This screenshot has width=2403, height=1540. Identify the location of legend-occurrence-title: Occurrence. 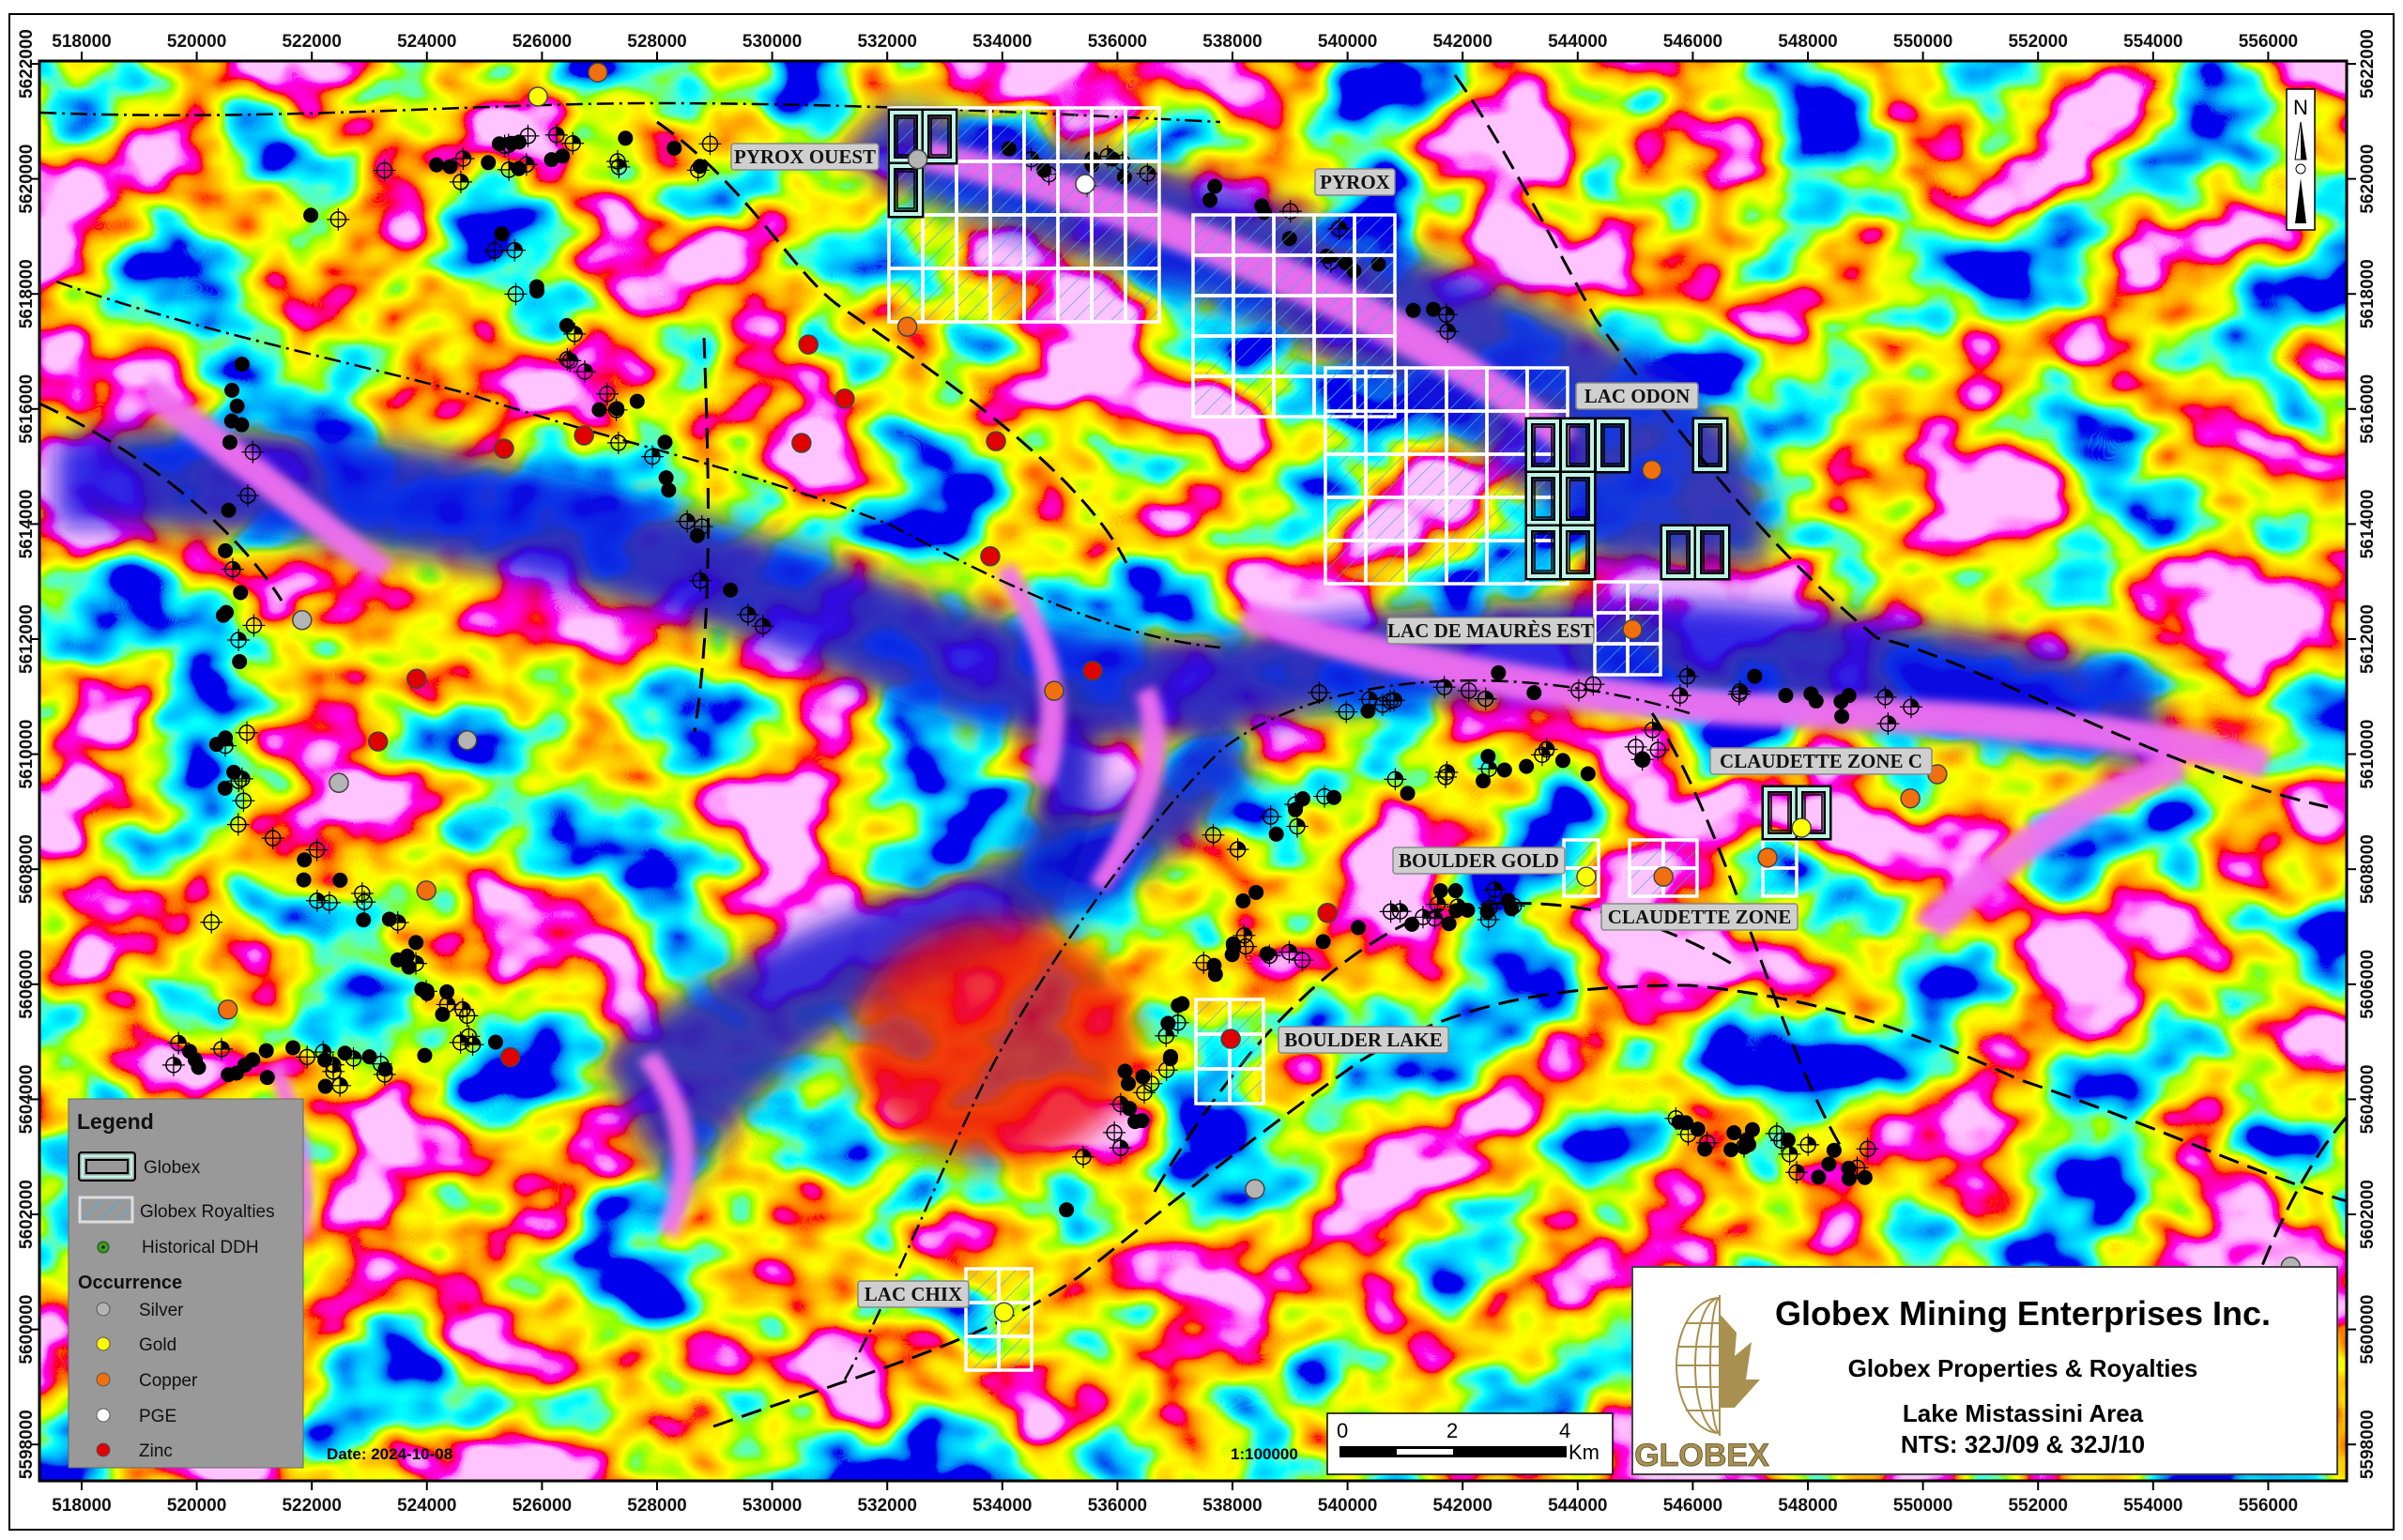
(130, 1283).